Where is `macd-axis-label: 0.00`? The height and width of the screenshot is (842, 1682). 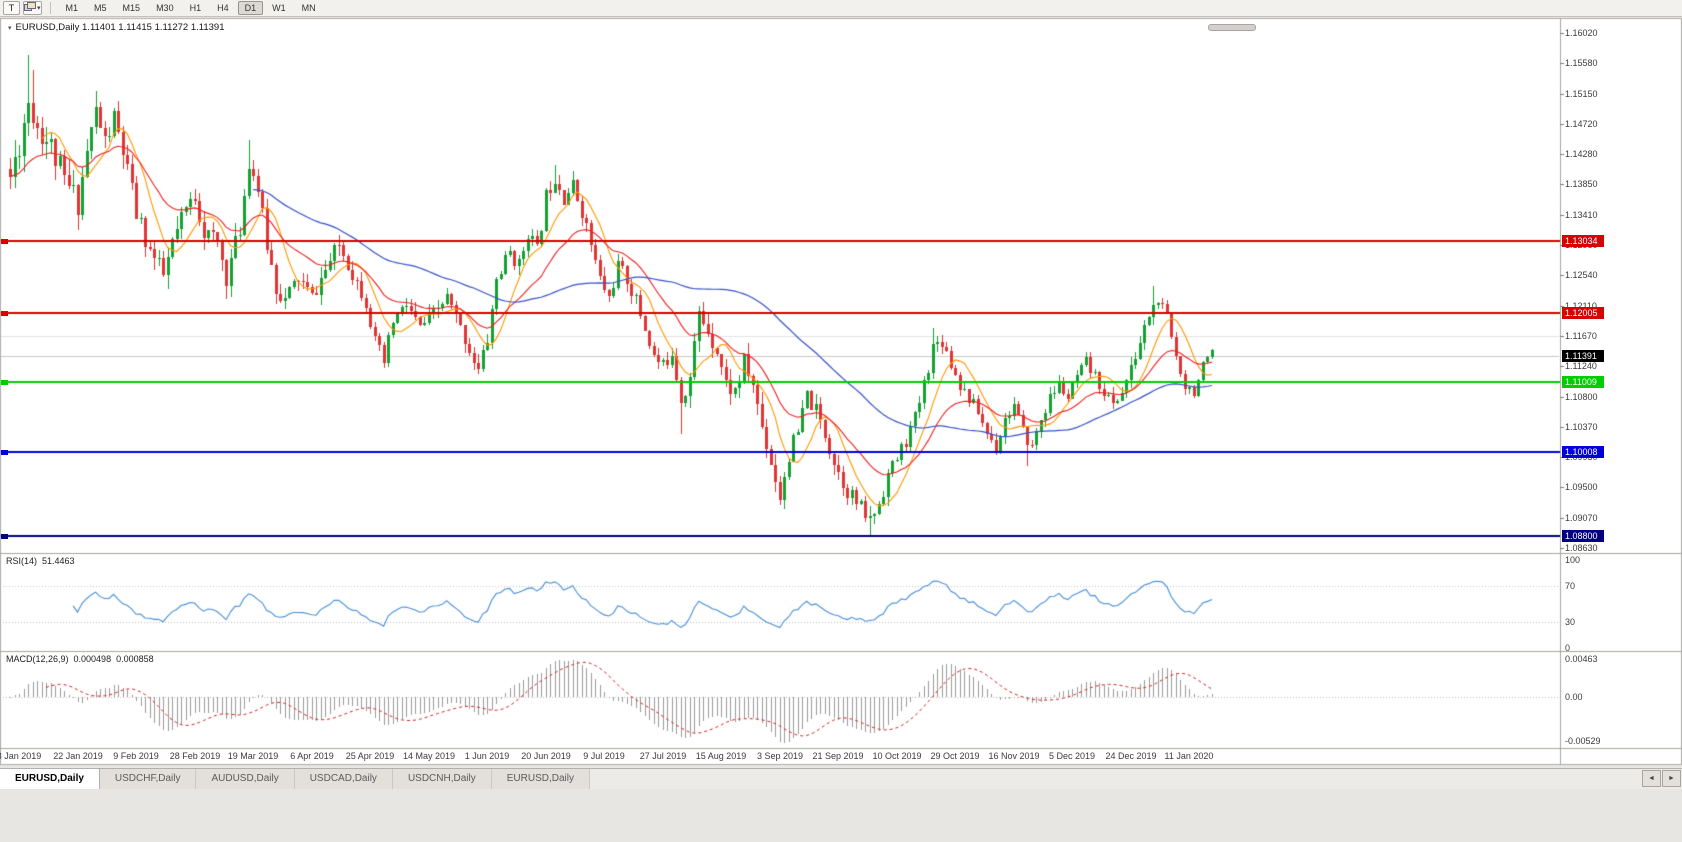
macd-axis-label: 0.00 is located at coordinates (1574, 697).